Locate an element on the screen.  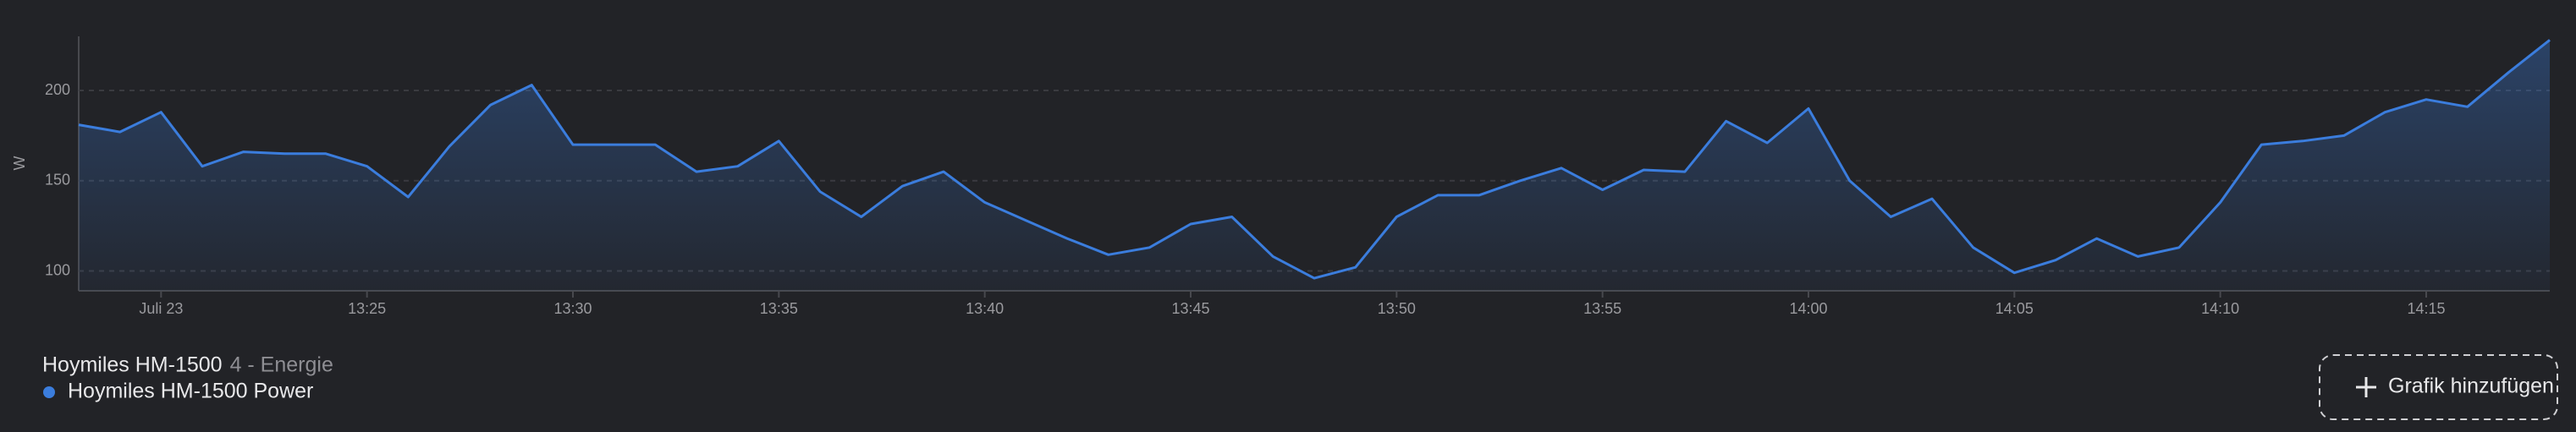
y-tick-label: 100 is located at coordinates (57, 269).